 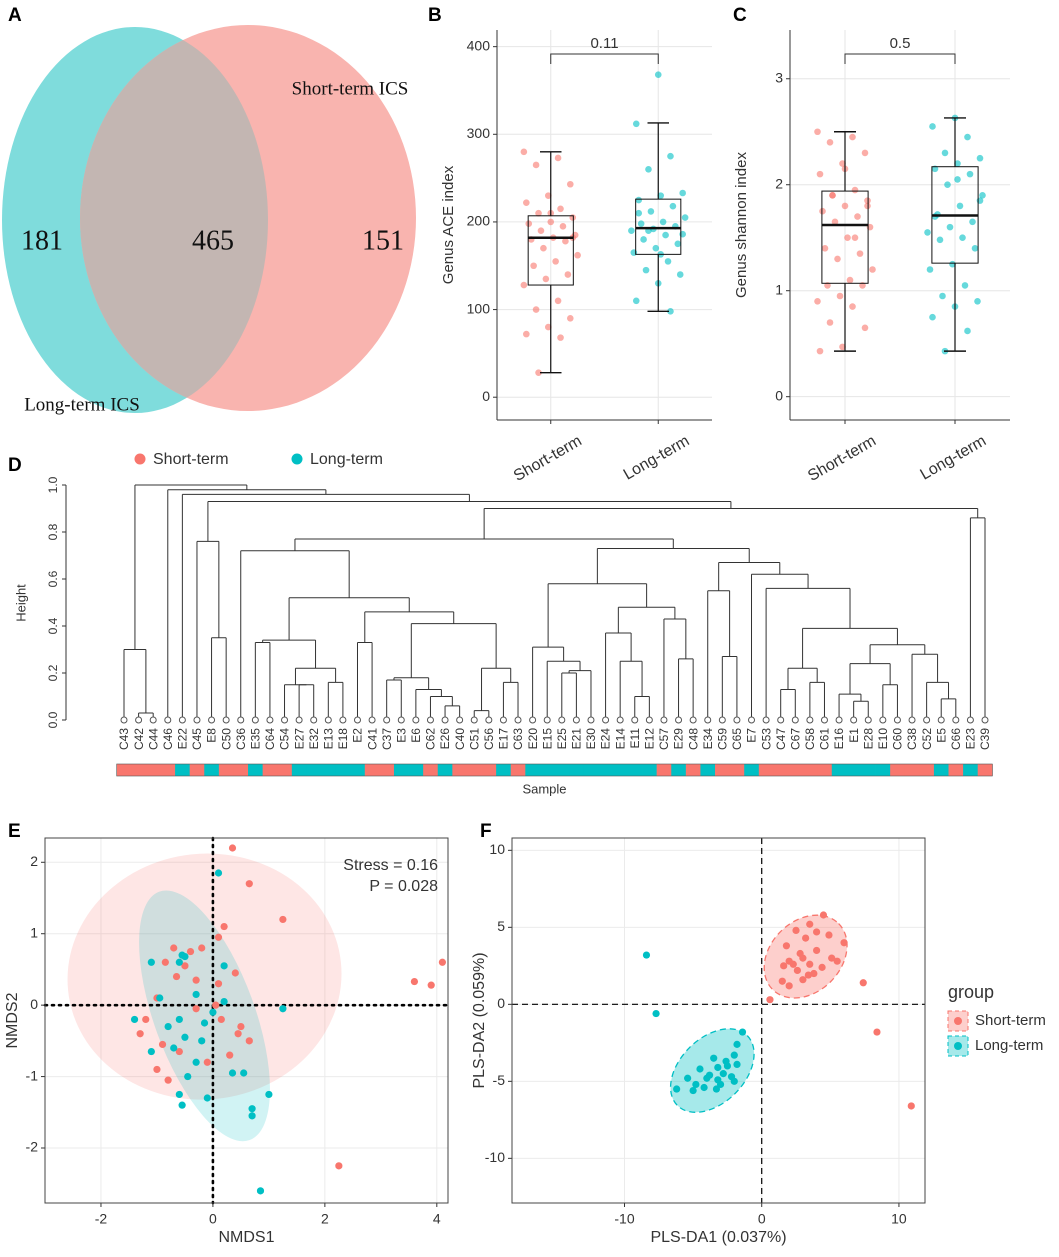 I want to click on plot-border, so click(x=246, y=1020).